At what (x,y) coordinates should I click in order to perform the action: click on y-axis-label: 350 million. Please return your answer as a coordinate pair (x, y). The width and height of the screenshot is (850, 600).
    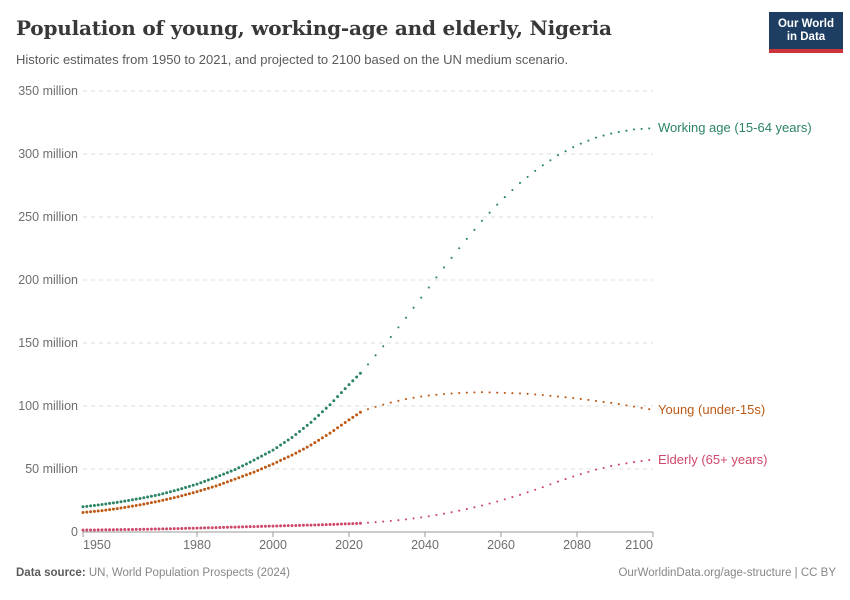
    Looking at the image, I should click on (48, 90).